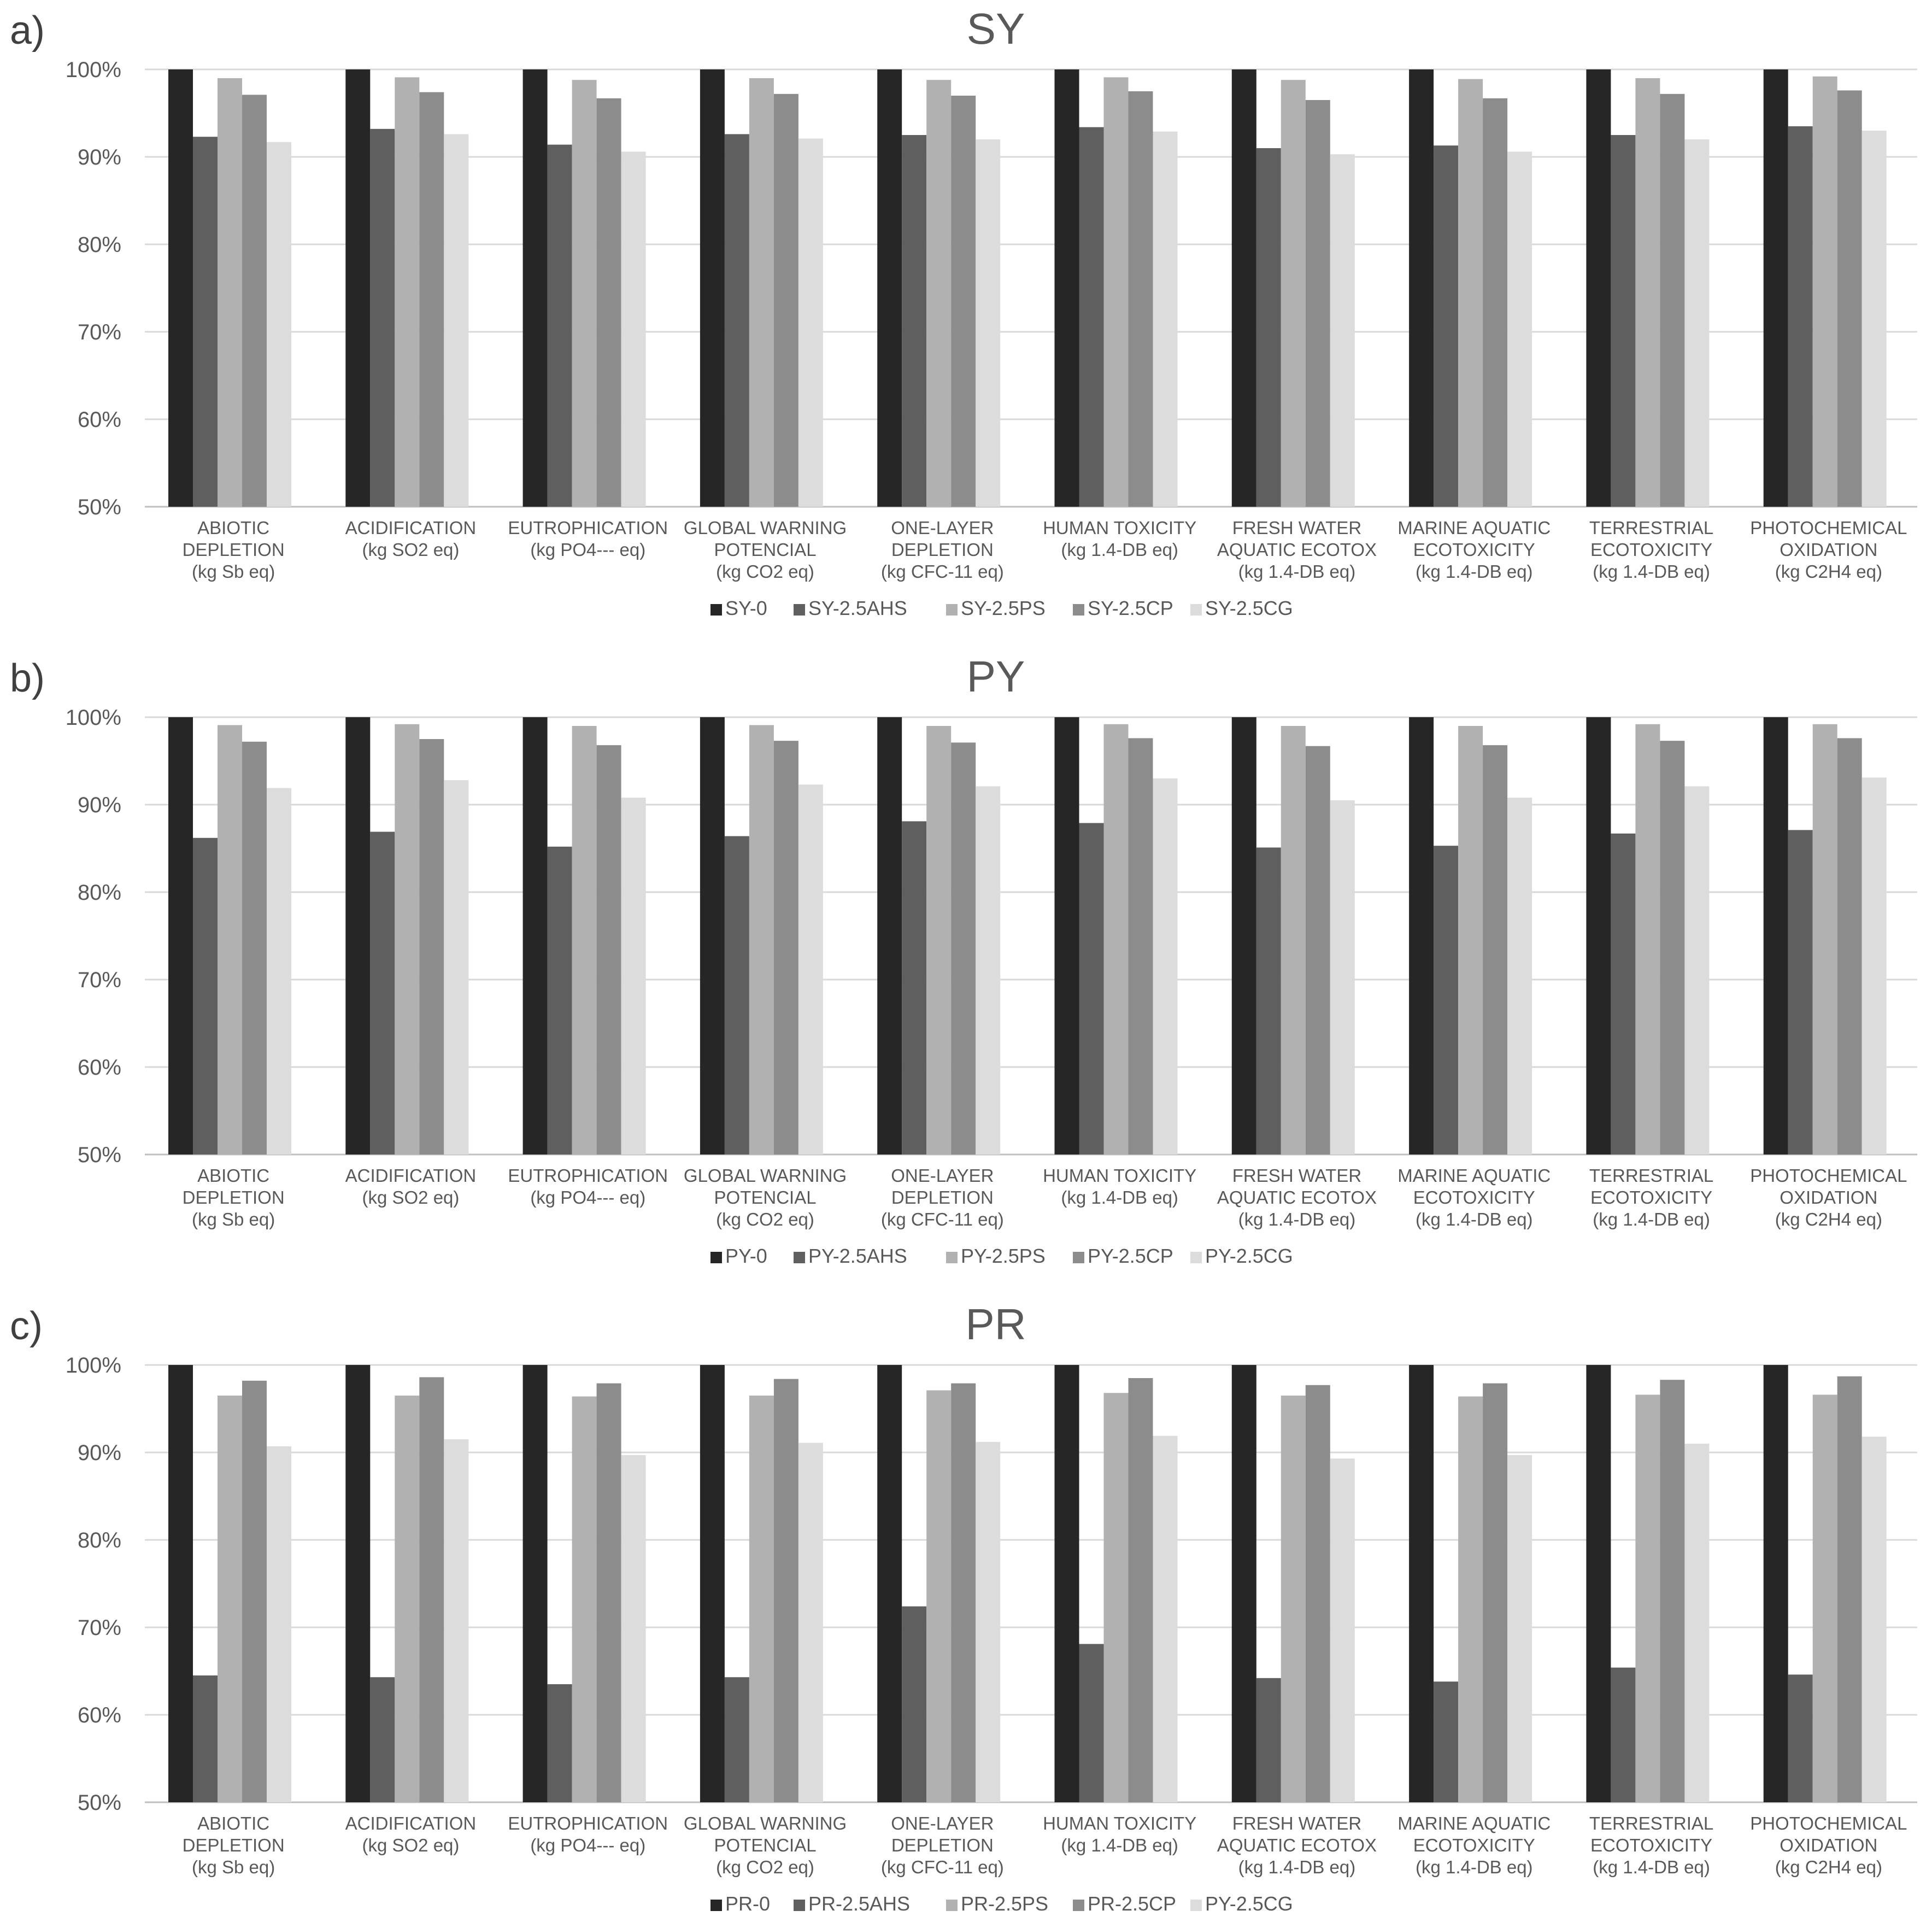 The height and width of the screenshot is (1928, 1932). Describe the element at coordinates (1446, 1741) in the screenshot. I see `bar-pr-2.5ahs-7` at that location.